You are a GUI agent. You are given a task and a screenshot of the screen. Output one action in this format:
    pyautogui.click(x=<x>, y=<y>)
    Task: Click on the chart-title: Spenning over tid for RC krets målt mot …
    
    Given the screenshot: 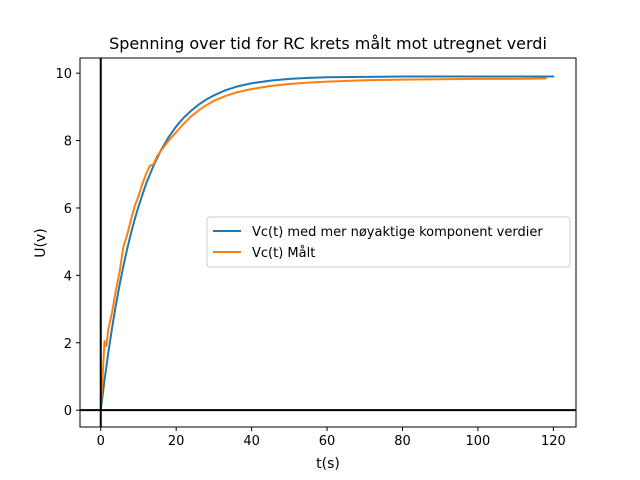 What is the action you would take?
    pyautogui.click(x=328, y=43)
    